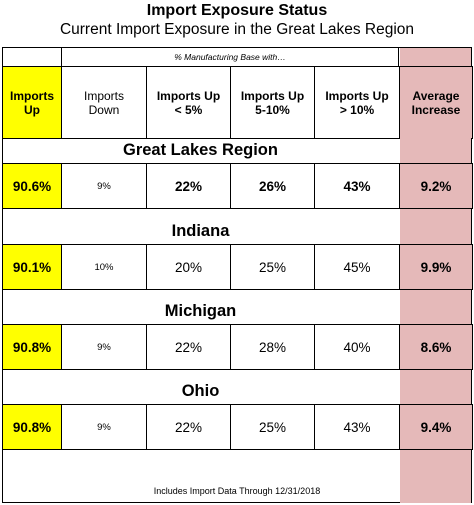 This screenshot has height=505, width=474. I want to click on table-cell: 9.2%, so click(436, 186).